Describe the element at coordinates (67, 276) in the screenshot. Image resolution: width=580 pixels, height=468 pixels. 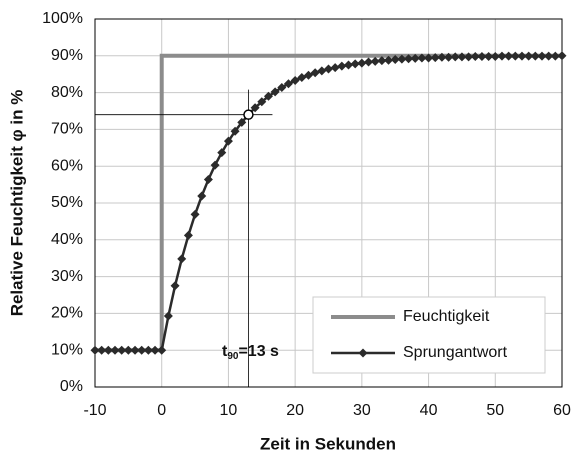
I see `y-tick-label: 30%` at that location.